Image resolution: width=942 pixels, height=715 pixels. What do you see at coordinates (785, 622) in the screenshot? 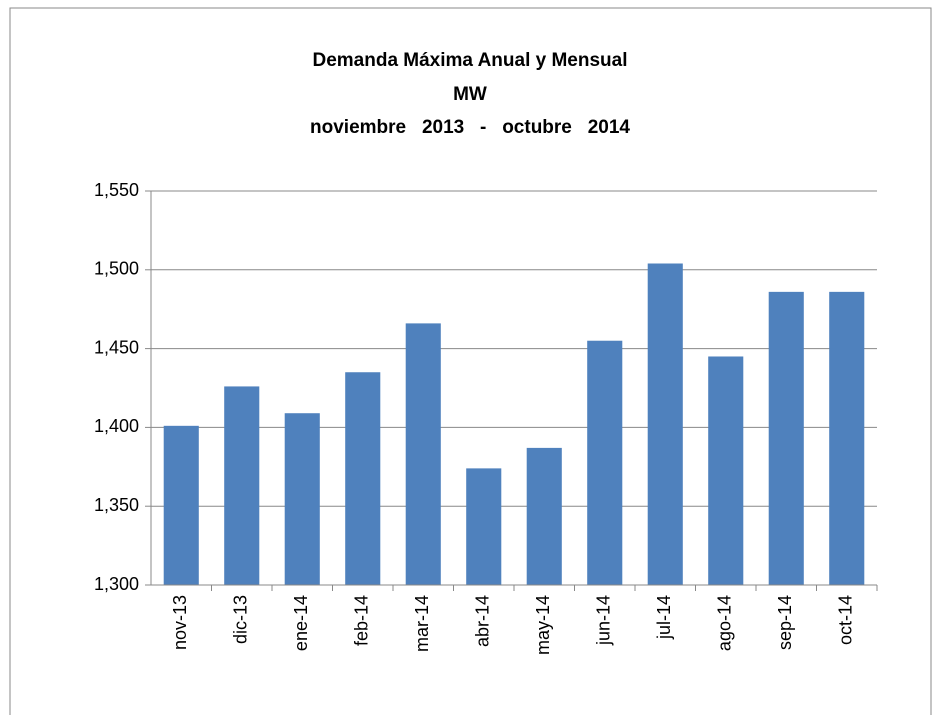
I see `x-tick-label: sep-14` at bounding box center [785, 622].